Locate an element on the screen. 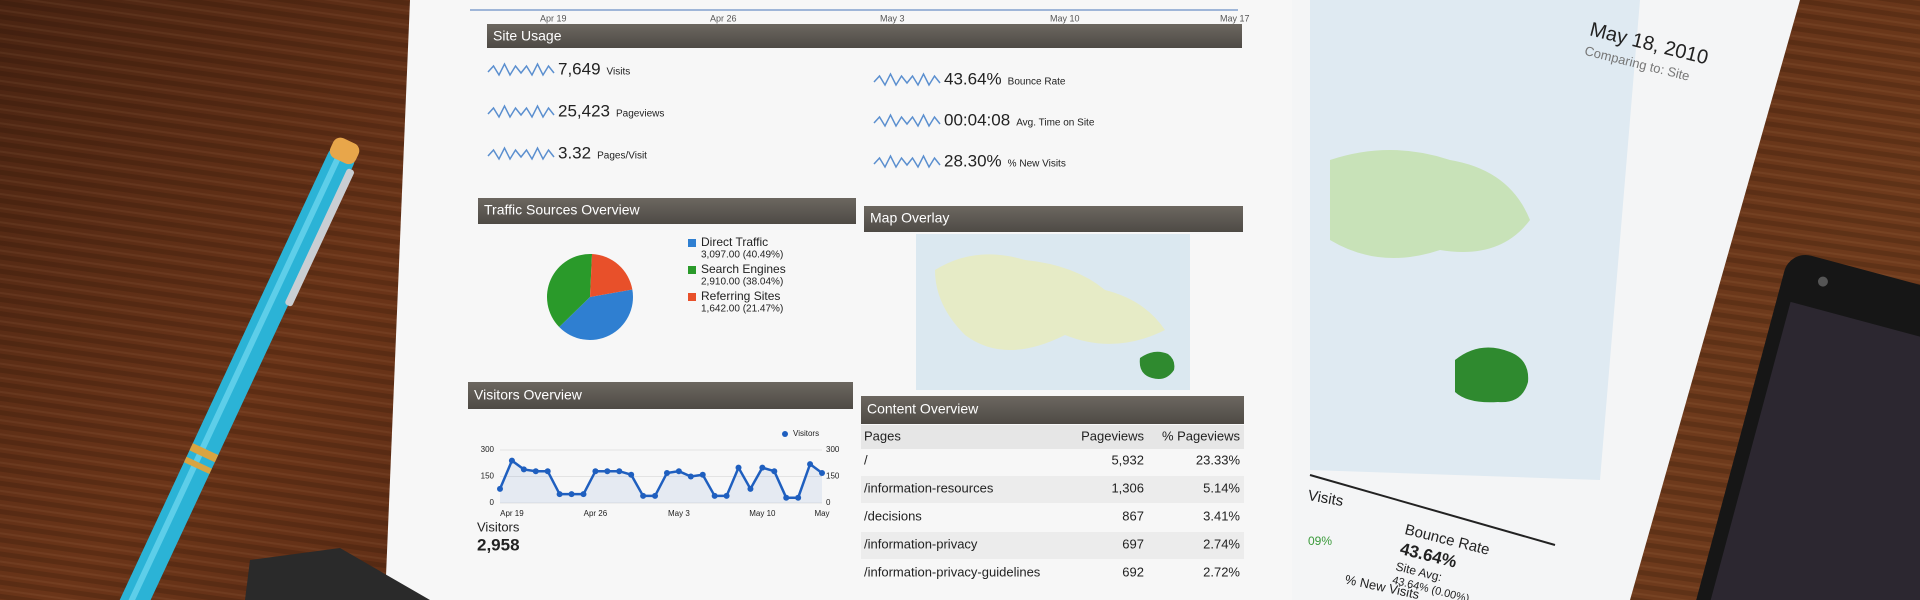  timeline-label: May 10 is located at coordinates (1065, 18).